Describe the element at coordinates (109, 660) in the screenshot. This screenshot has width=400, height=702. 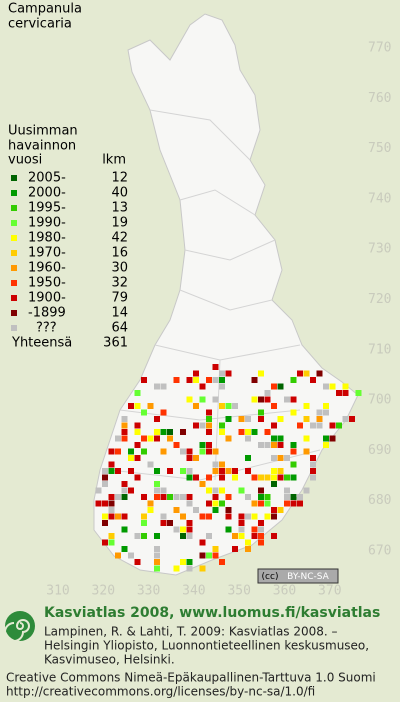
I see `citation: Kasvimuseo, Helsinki.` at that location.